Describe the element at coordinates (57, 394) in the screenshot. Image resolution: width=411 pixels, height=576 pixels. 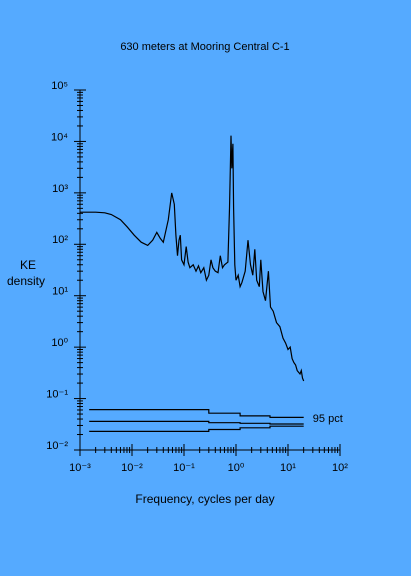
I see `y-tick-label: 10⁻¹` at that location.